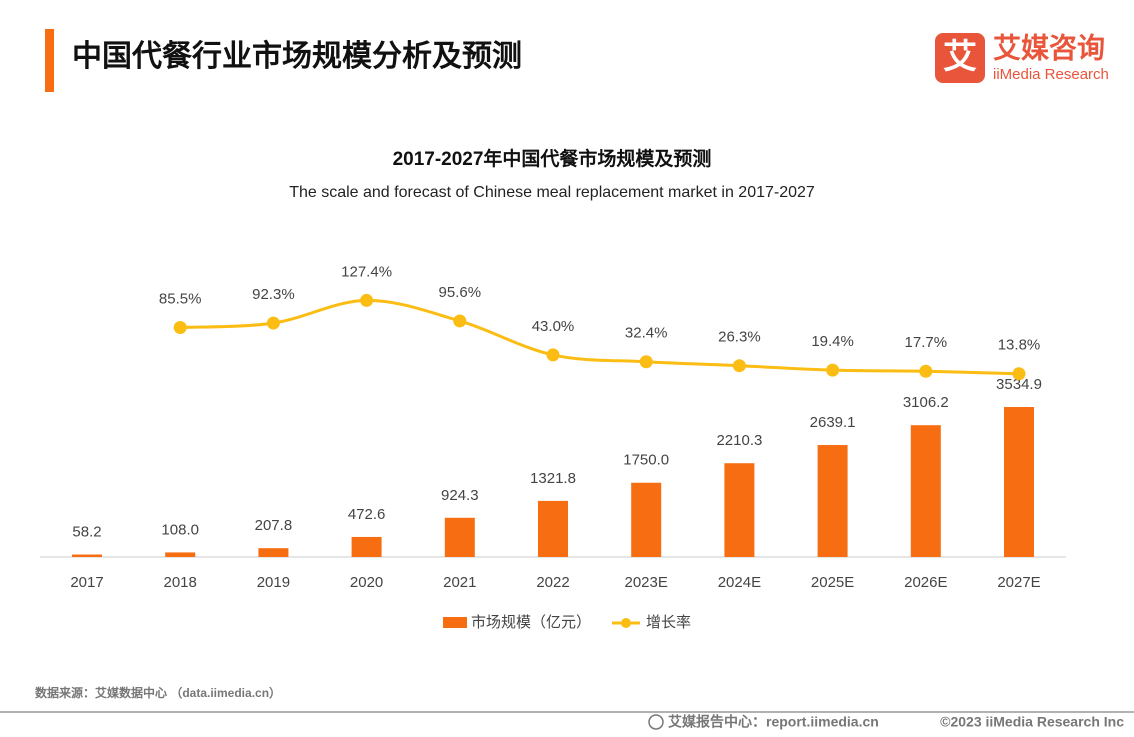 The image size is (1134, 737). I want to click on x-tick-label: 2024E, so click(739, 582).